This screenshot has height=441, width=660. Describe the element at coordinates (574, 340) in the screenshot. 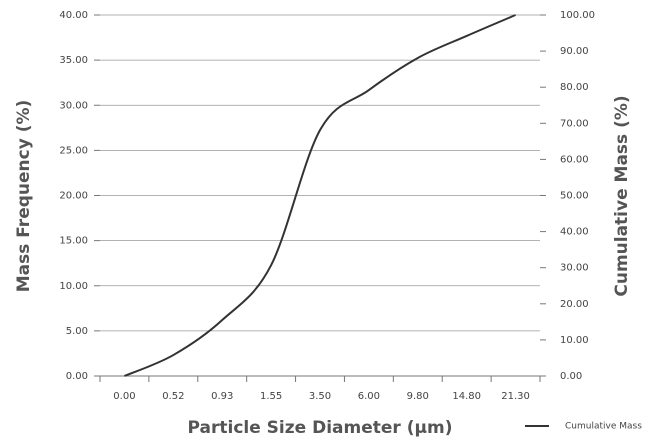

I see `y2-tick-label: 10.00` at that location.